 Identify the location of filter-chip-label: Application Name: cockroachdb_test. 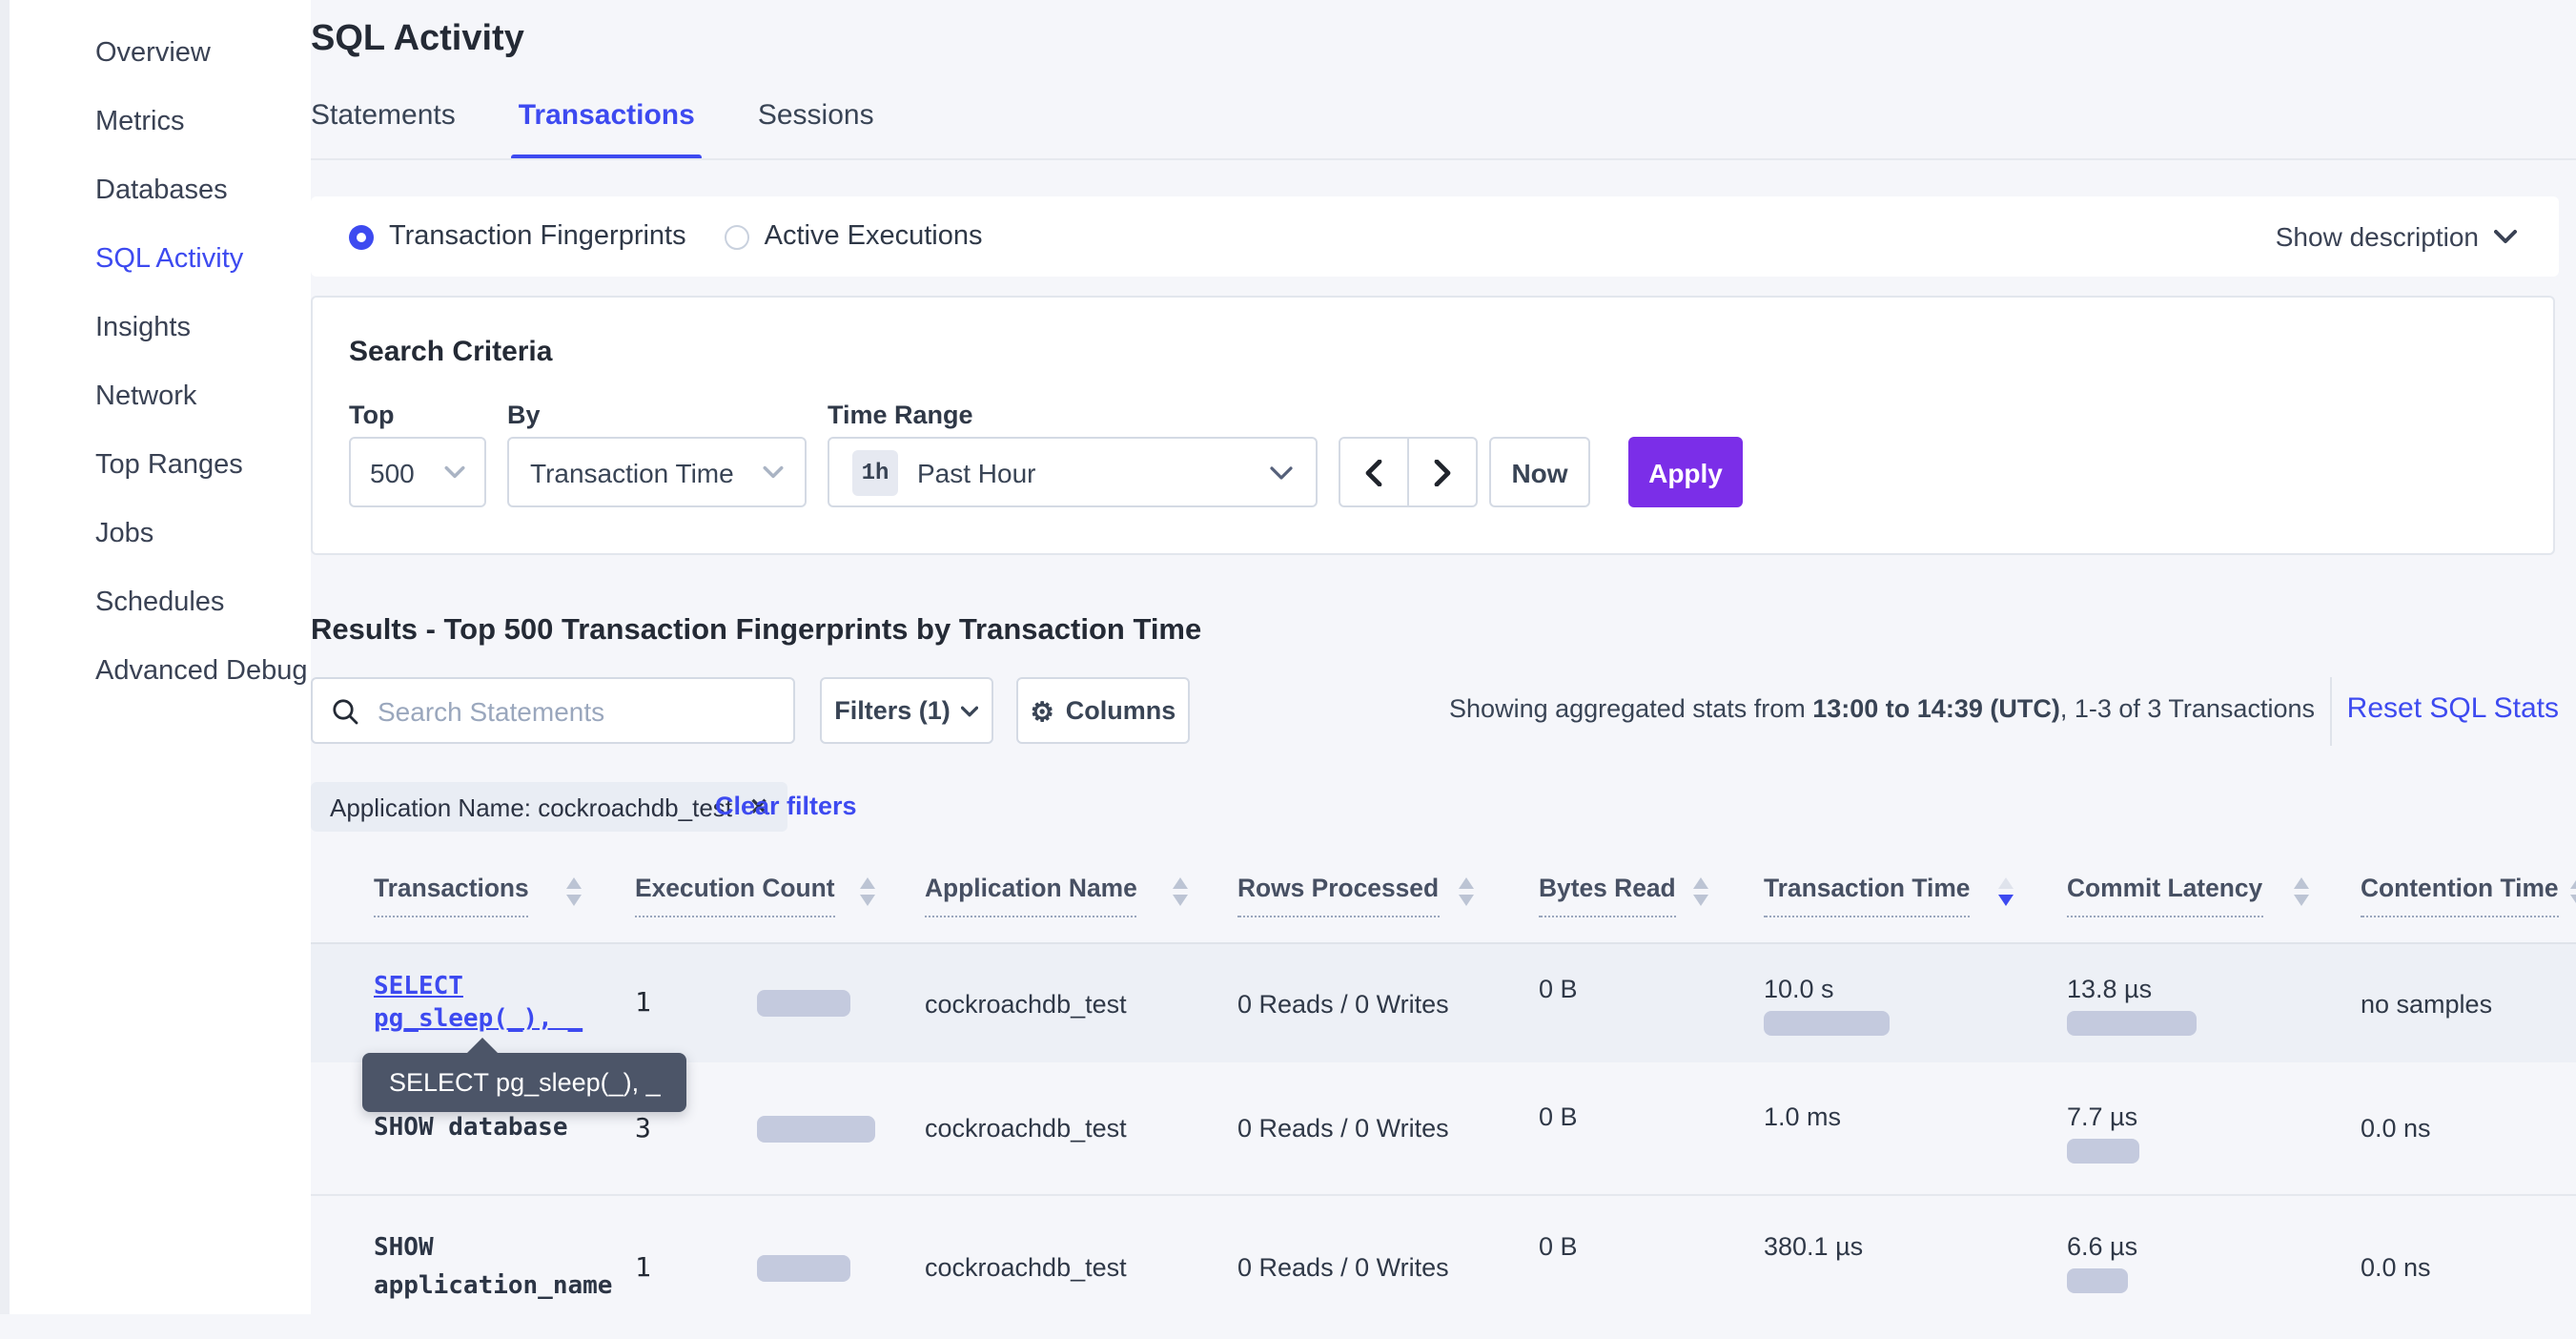
(531, 807).